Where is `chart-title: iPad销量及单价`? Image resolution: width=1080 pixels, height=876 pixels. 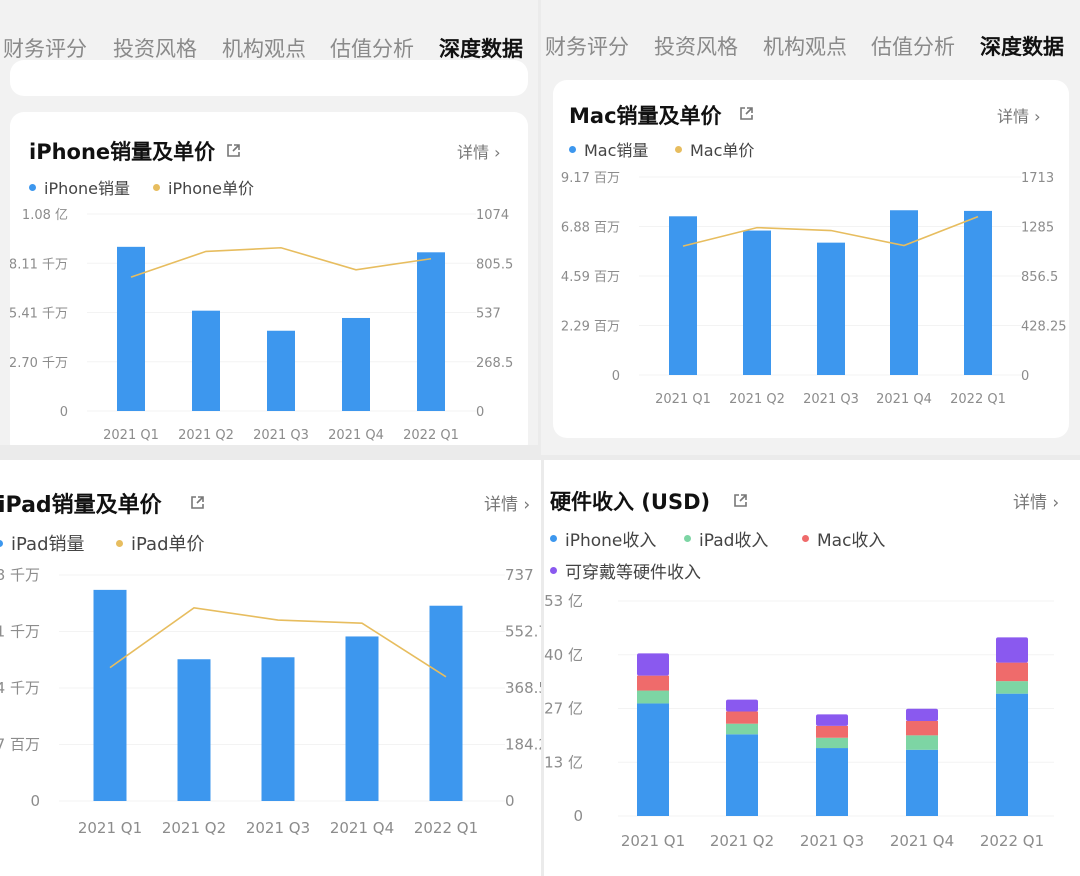
chart-title: iPad销量及单价 is located at coordinates (81, 505).